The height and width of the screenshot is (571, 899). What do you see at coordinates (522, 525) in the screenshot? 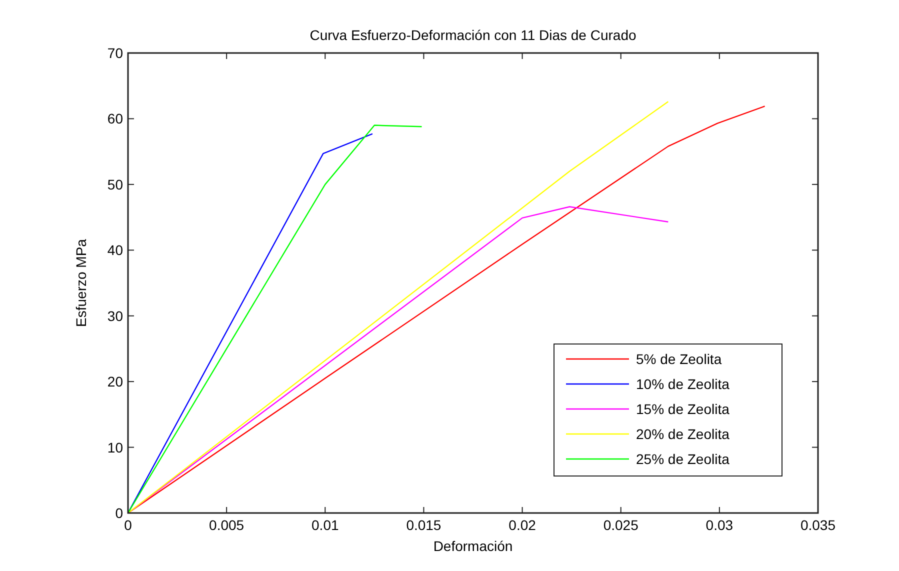
I see `x-tick-label: 0.02` at bounding box center [522, 525].